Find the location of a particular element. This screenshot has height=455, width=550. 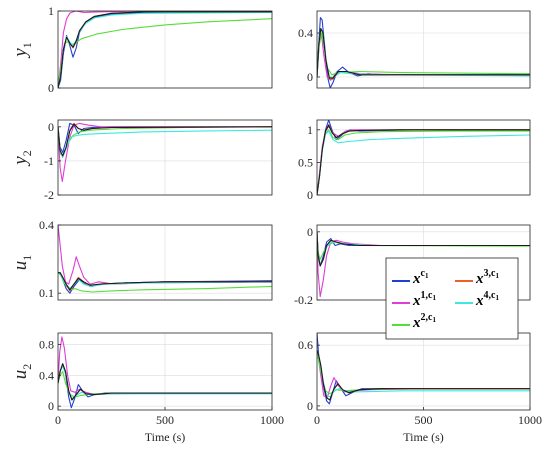

y-tick-label: 0.8 is located at coordinates (46, 345).